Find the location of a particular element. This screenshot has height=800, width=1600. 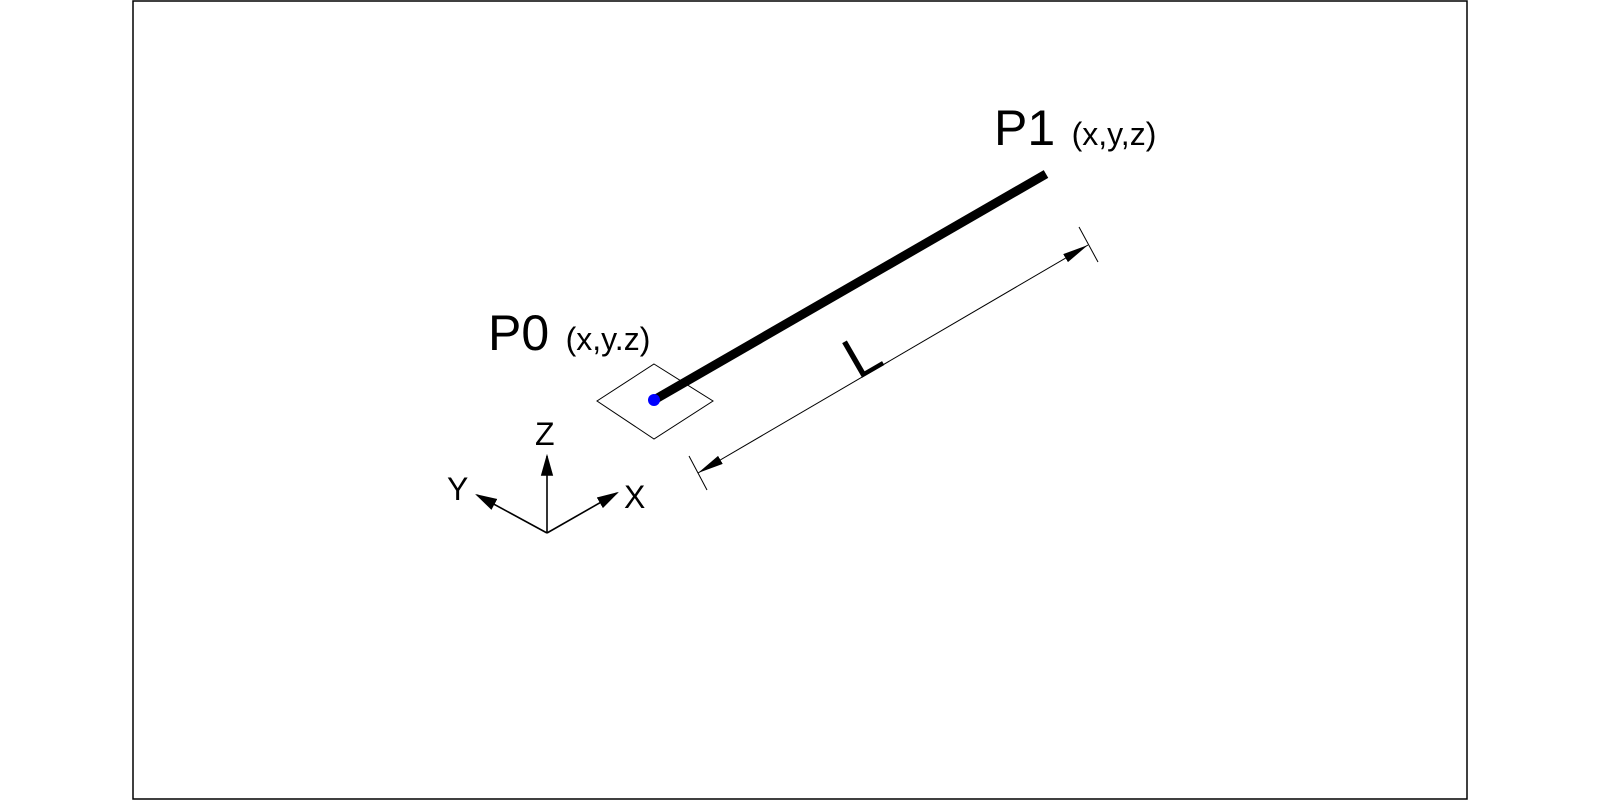

dimension-l is located at coordinates (893, 358).